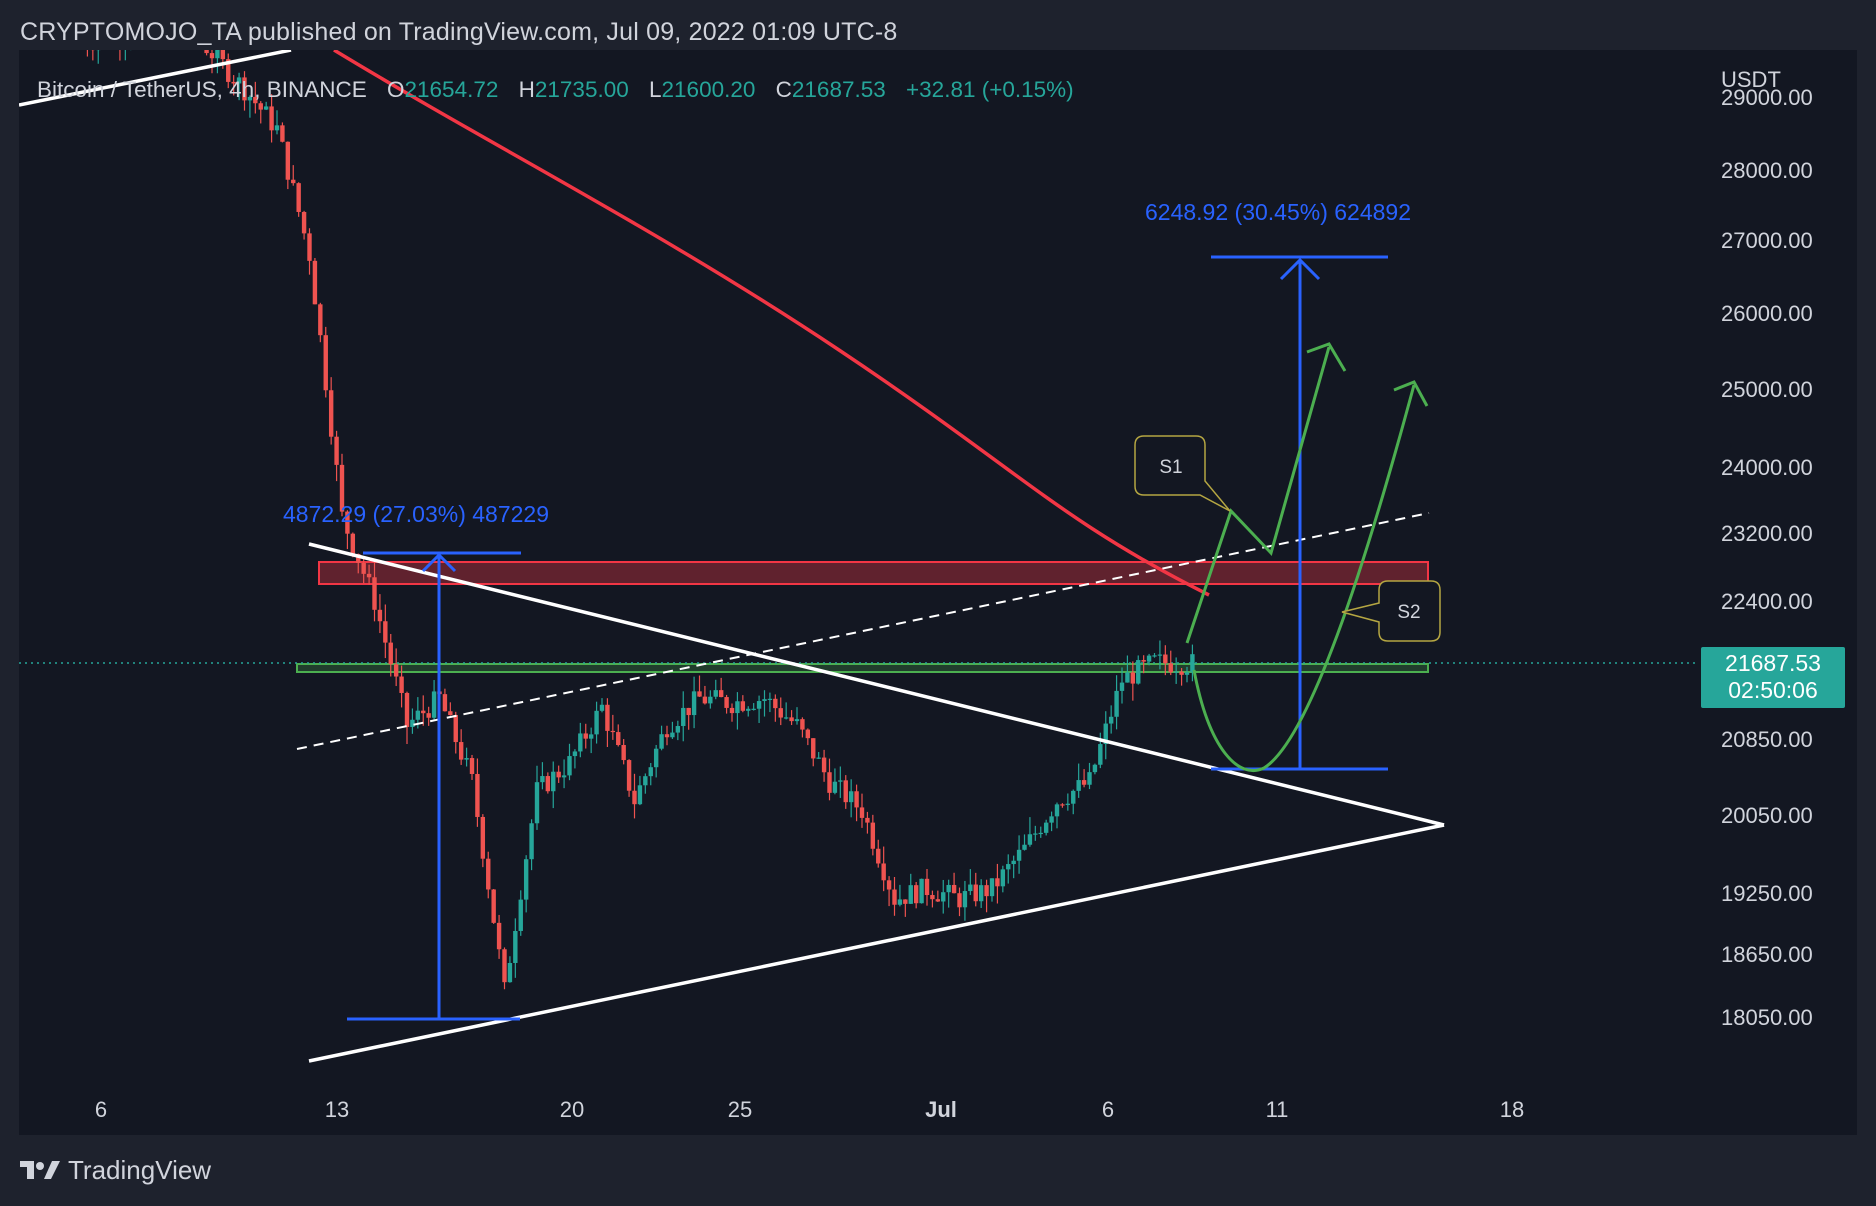  Describe the element at coordinates (876, 943) in the screenshot. I see `ascending-trendline` at that location.